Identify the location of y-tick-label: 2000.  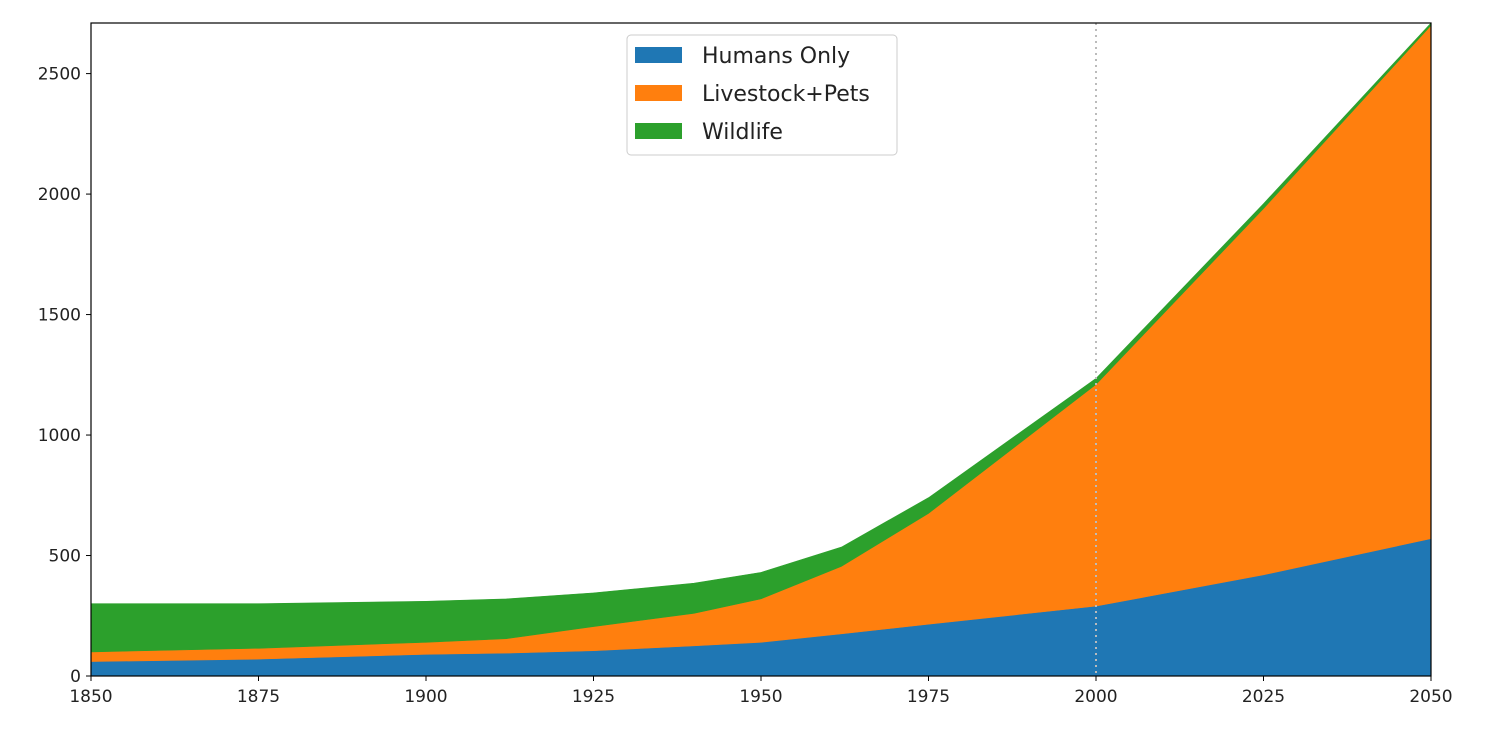
(59, 195).